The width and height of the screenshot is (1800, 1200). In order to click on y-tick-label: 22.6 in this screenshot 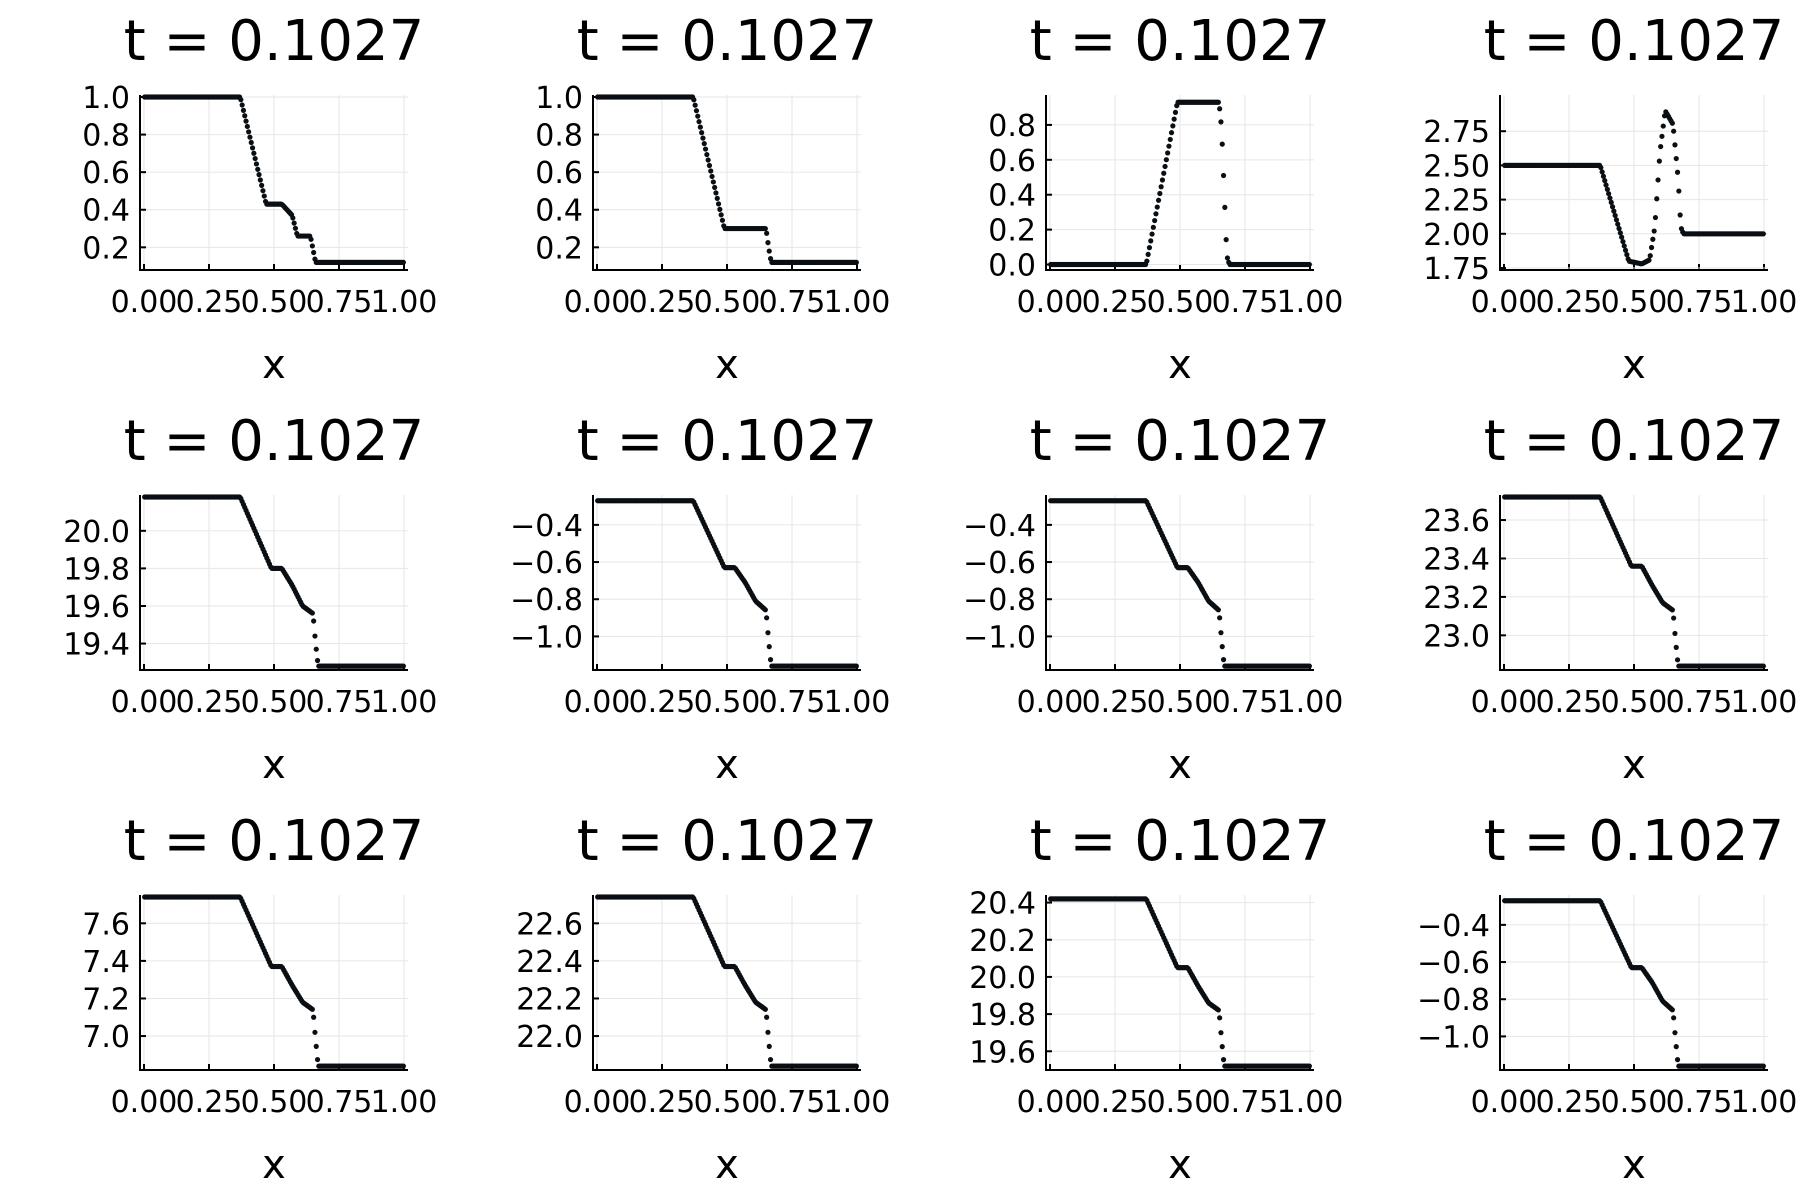, I will do `click(549, 924)`.